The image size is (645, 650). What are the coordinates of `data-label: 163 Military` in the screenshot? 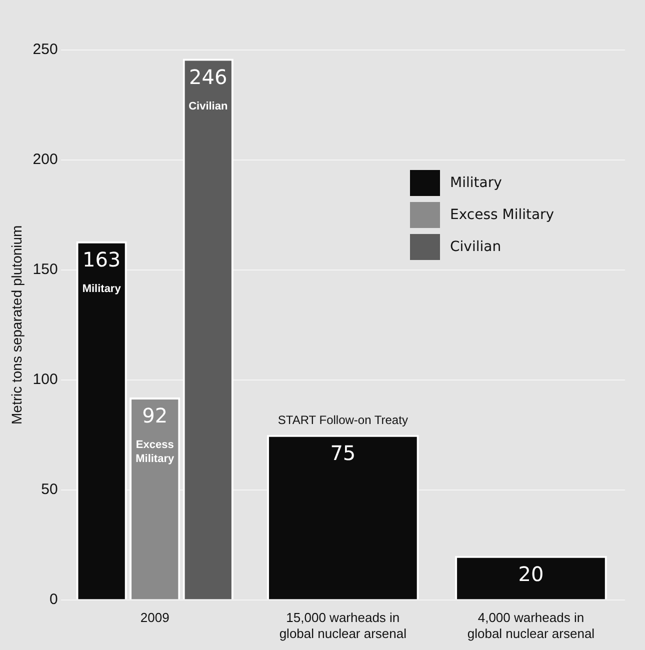 It's located at (102, 271).